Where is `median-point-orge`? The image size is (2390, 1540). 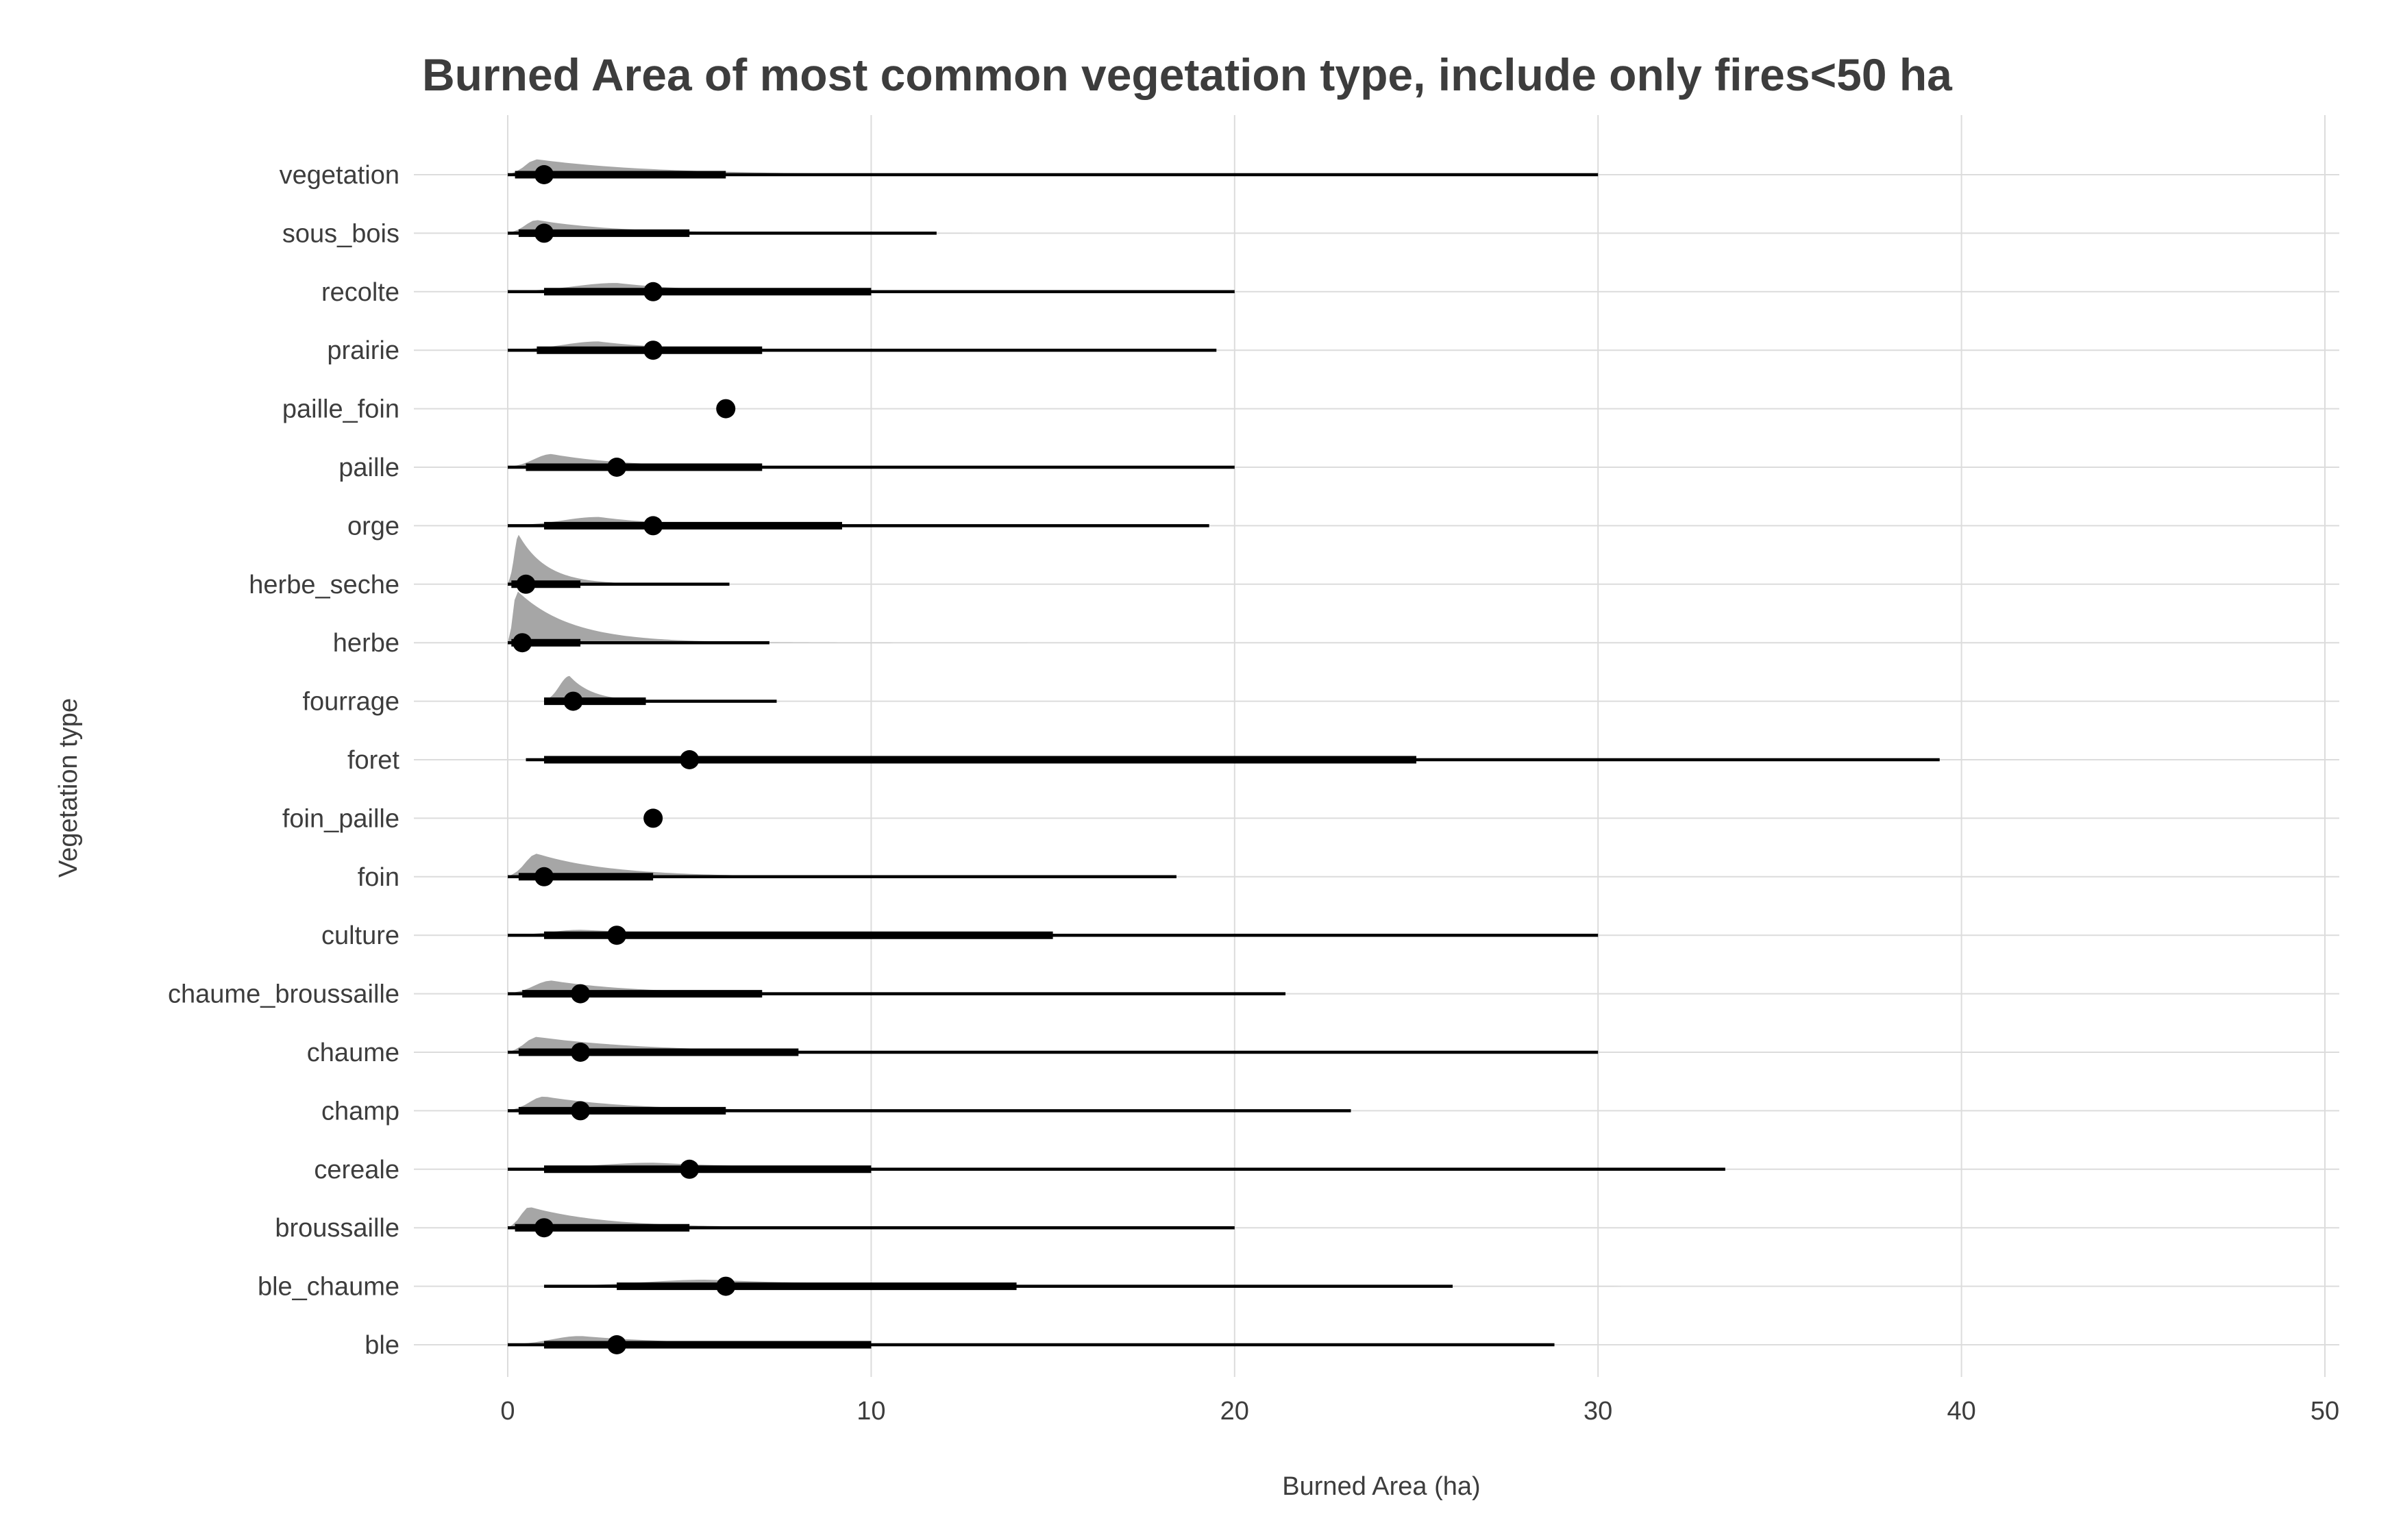
median-point-orge is located at coordinates (653, 526).